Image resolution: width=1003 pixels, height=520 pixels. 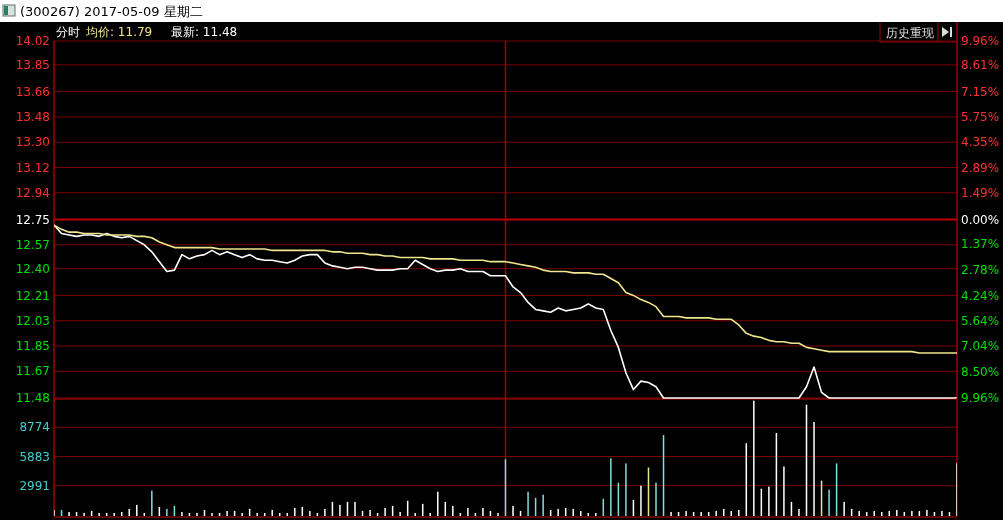 I want to click on y-tick-label: 13.12, so click(x=32, y=167).